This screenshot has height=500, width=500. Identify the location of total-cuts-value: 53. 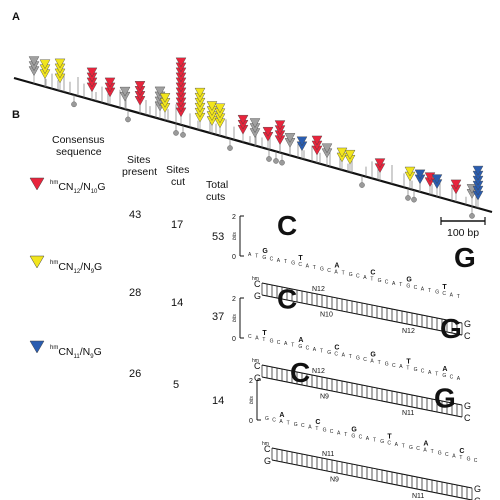
(218, 237).